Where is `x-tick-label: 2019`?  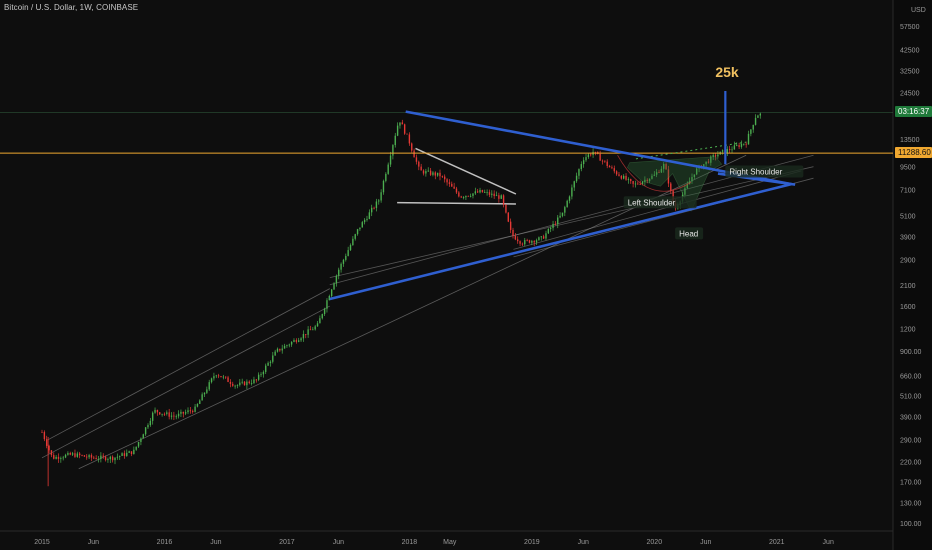
x-tick-label: 2019 is located at coordinates (532, 542).